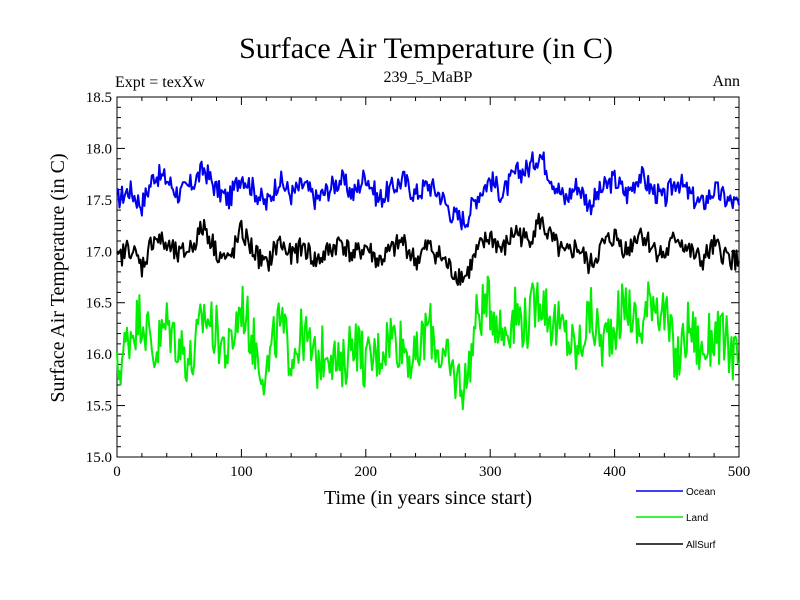 This screenshot has height=600, width=800. What do you see at coordinates (739, 472) in the screenshot?
I see `x-tick-label: 500` at bounding box center [739, 472].